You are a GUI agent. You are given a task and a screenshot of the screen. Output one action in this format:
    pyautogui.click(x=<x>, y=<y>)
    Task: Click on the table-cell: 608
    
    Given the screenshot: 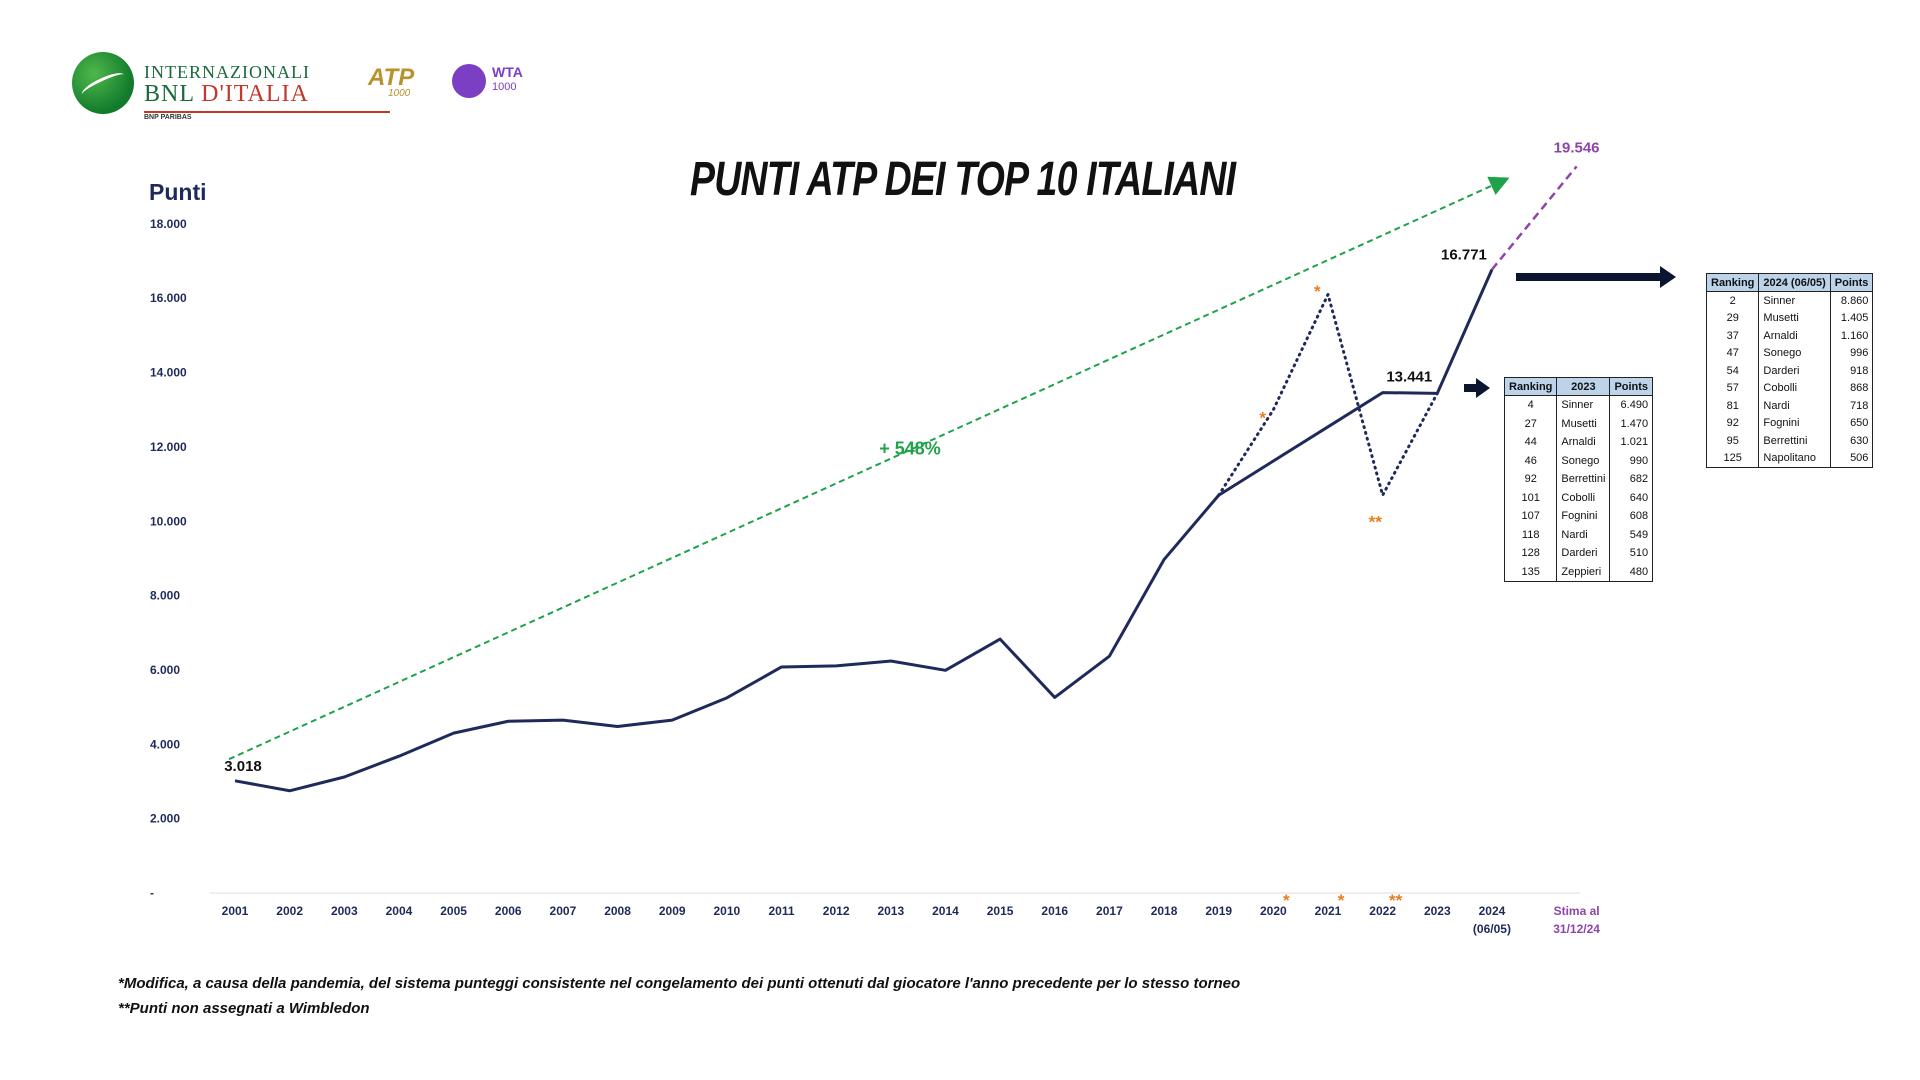 What is the action you would take?
    pyautogui.click(x=1631, y=516)
    